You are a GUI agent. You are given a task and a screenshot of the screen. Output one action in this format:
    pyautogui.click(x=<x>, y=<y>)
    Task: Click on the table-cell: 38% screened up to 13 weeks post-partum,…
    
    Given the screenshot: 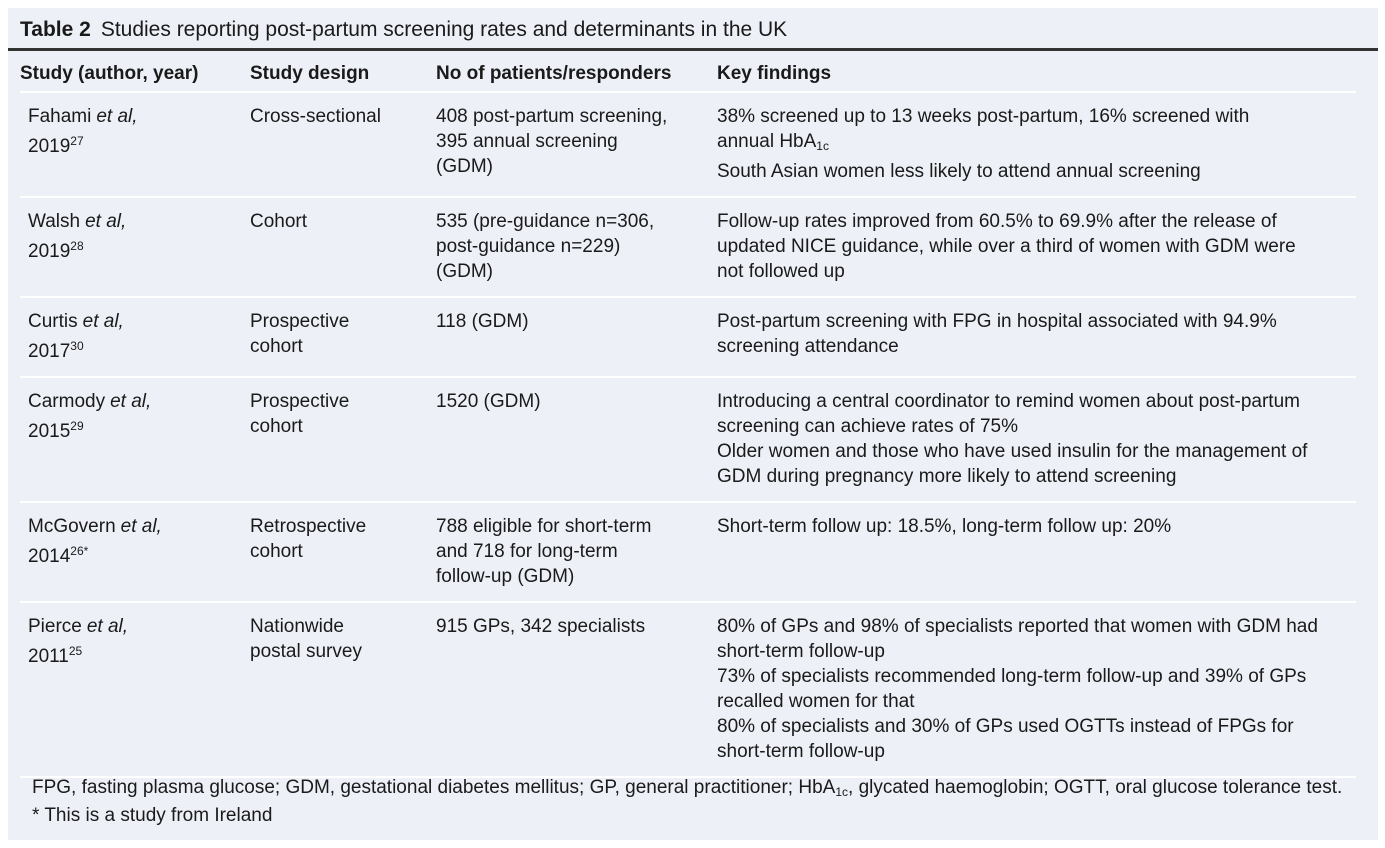 What is the action you would take?
    pyautogui.click(x=1036, y=144)
    